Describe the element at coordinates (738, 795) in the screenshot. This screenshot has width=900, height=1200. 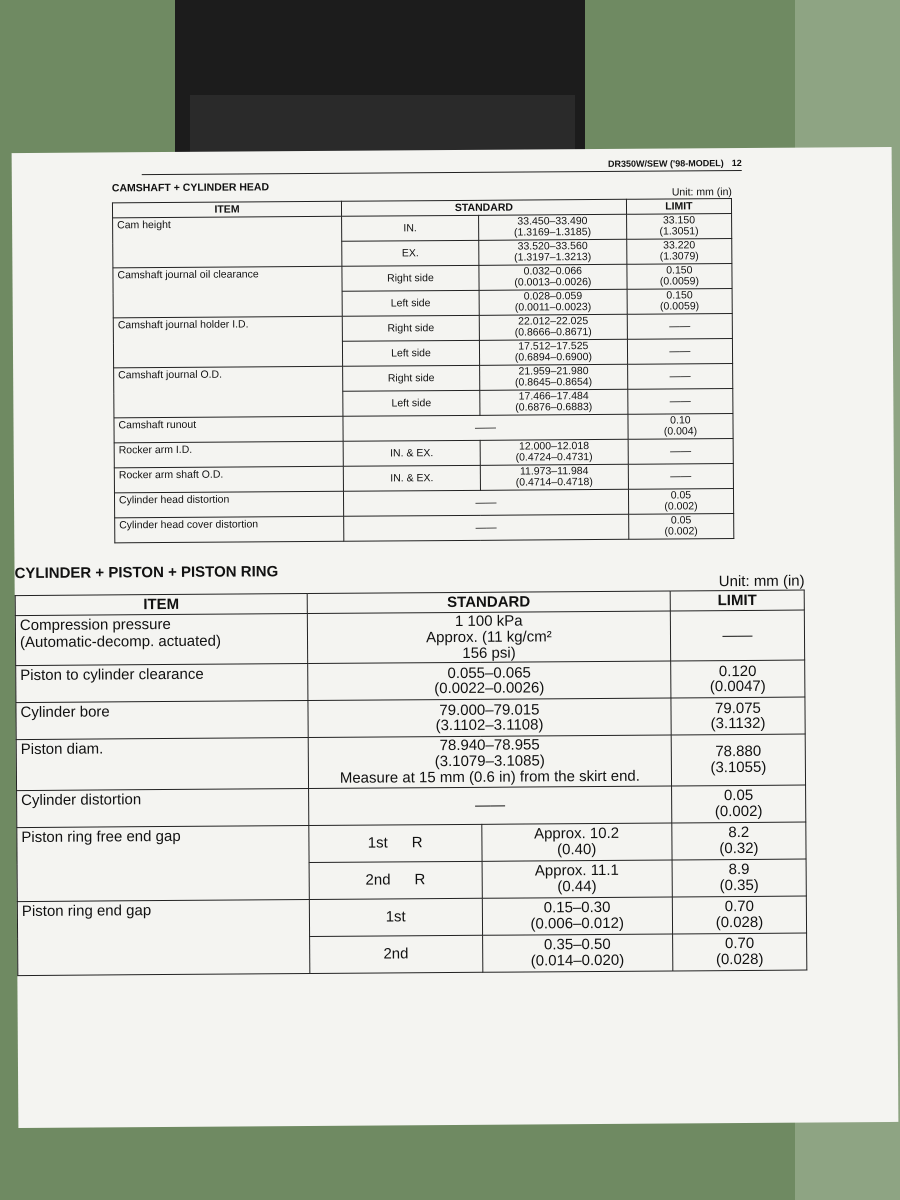
I see `text-line: 0.05` at that location.